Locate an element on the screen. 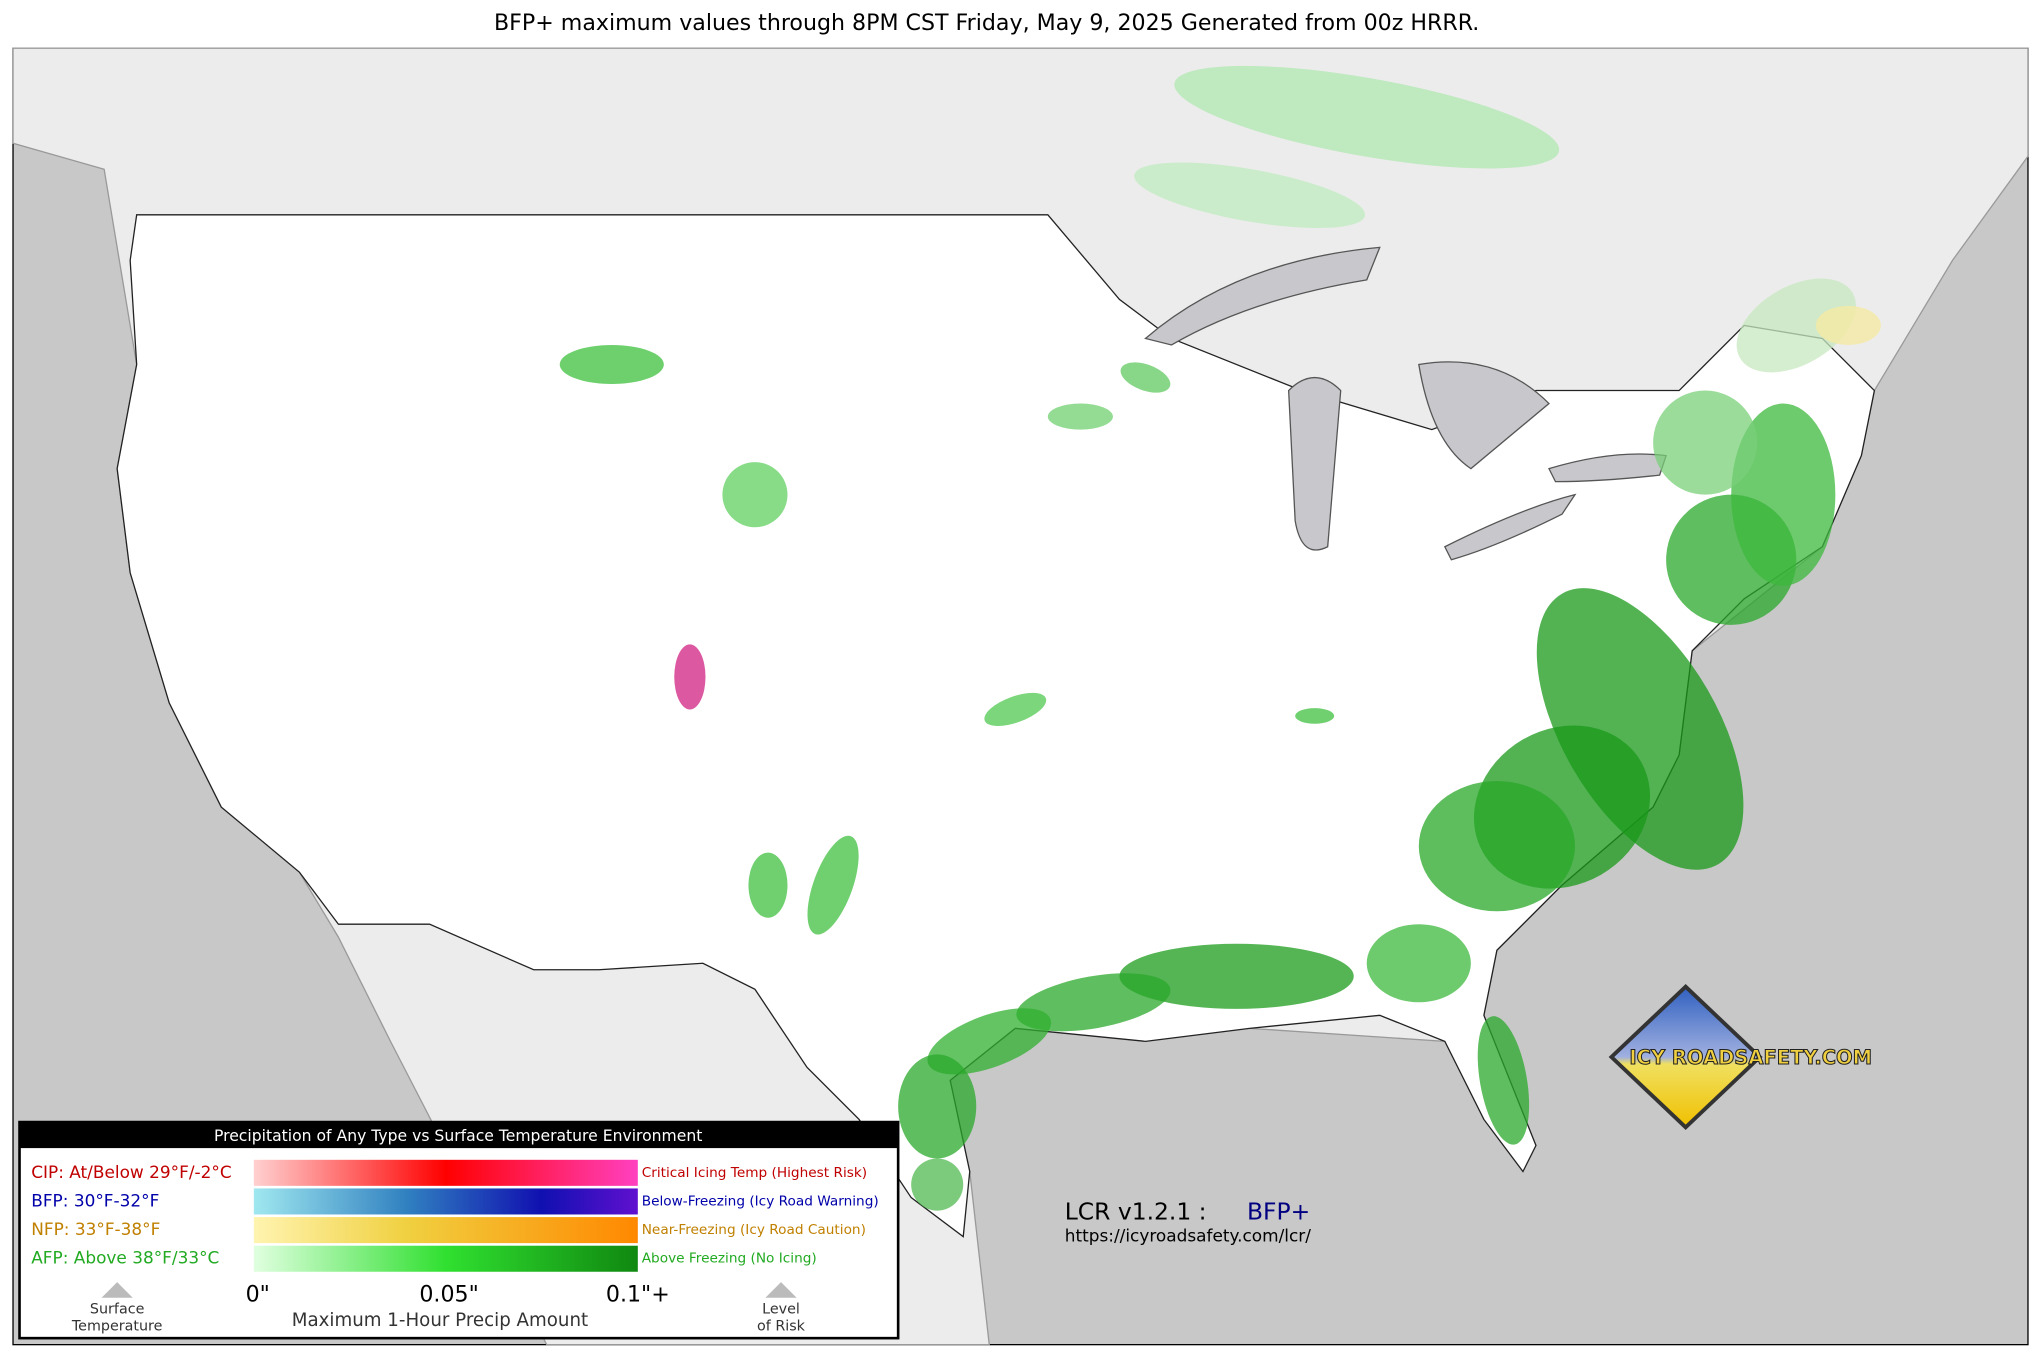  footer-product: BFP+ is located at coordinates (1278, 1212).